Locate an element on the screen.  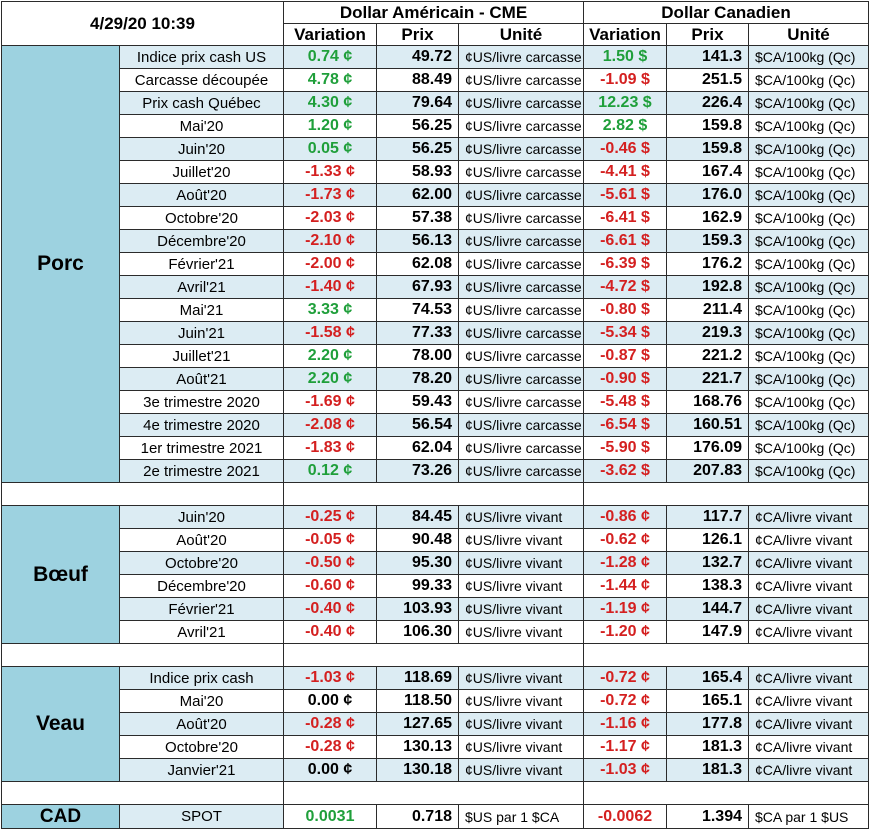
cad-price: 211.4 is located at coordinates (707, 310).